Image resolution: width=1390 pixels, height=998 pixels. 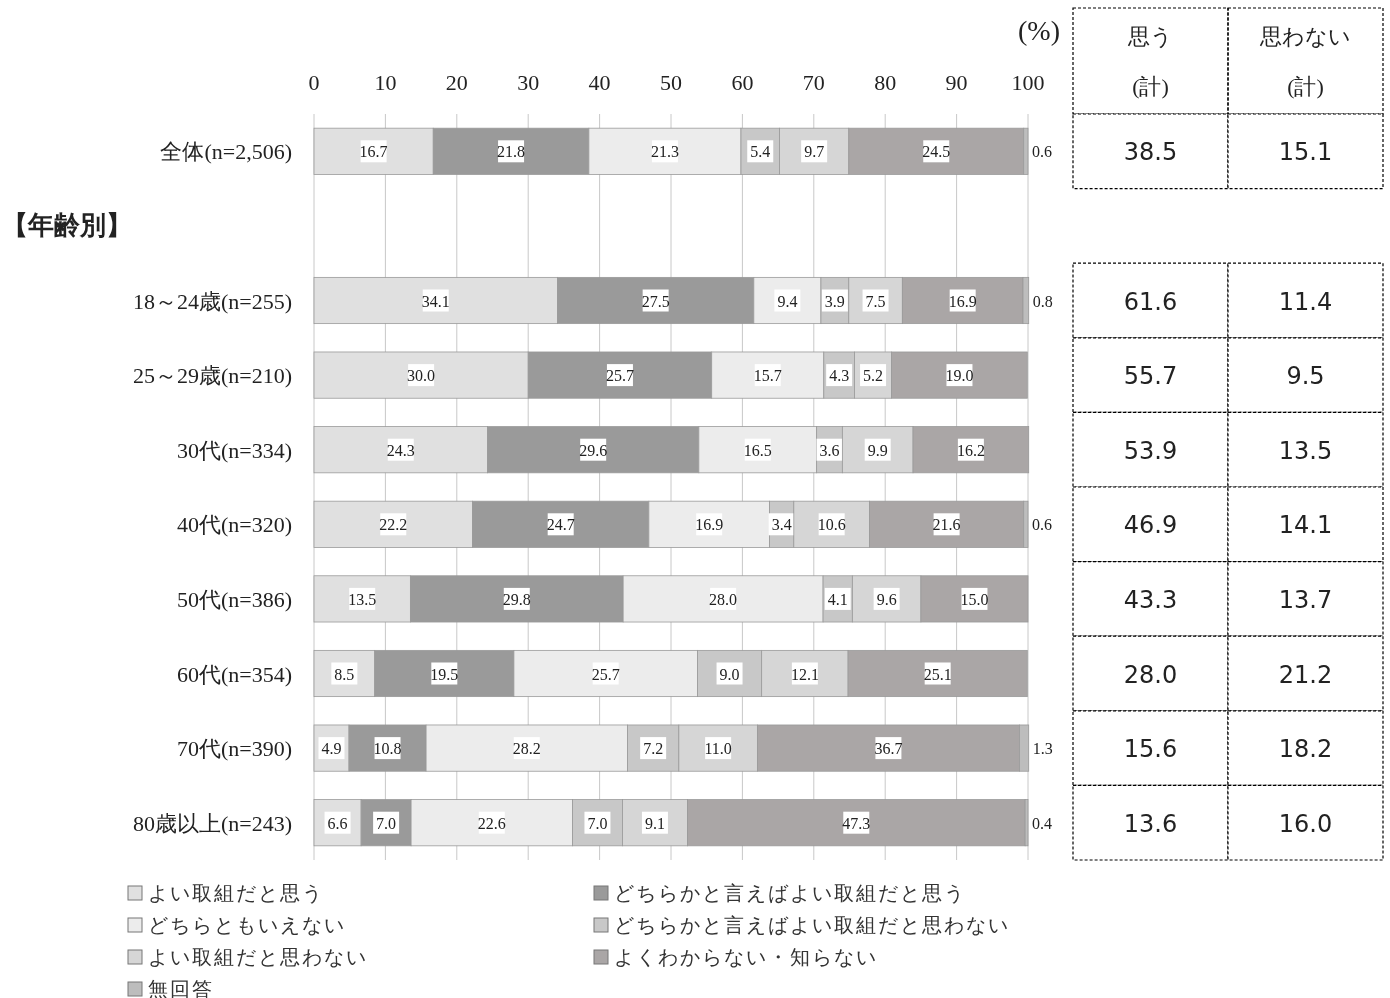 What do you see at coordinates (742, 82) in the screenshot?
I see `x-tick-label: 60` at bounding box center [742, 82].